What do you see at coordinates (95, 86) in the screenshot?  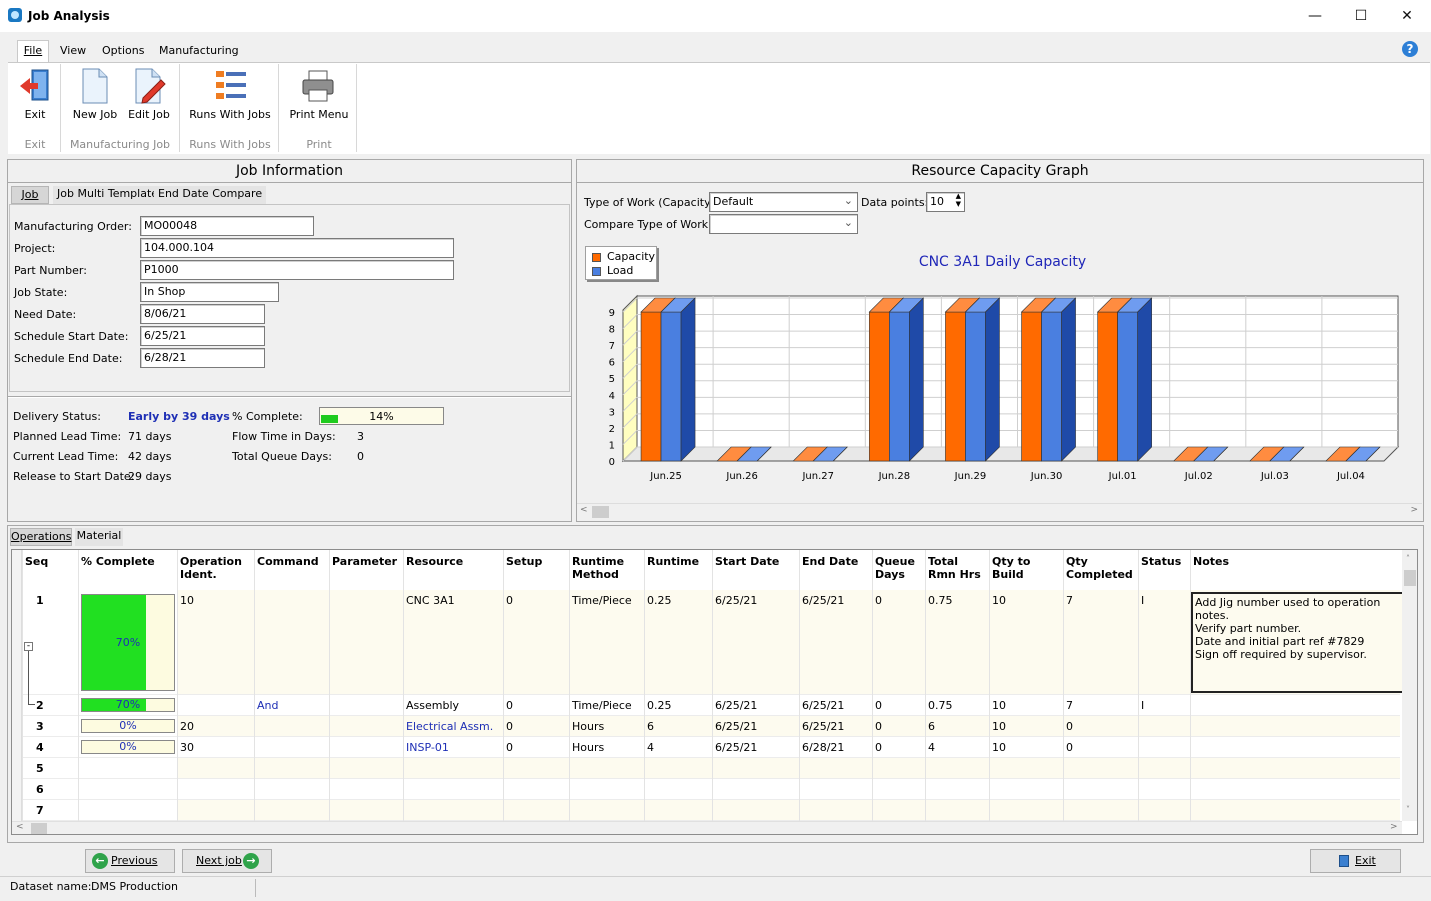 I see `new-job-icon` at bounding box center [95, 86].